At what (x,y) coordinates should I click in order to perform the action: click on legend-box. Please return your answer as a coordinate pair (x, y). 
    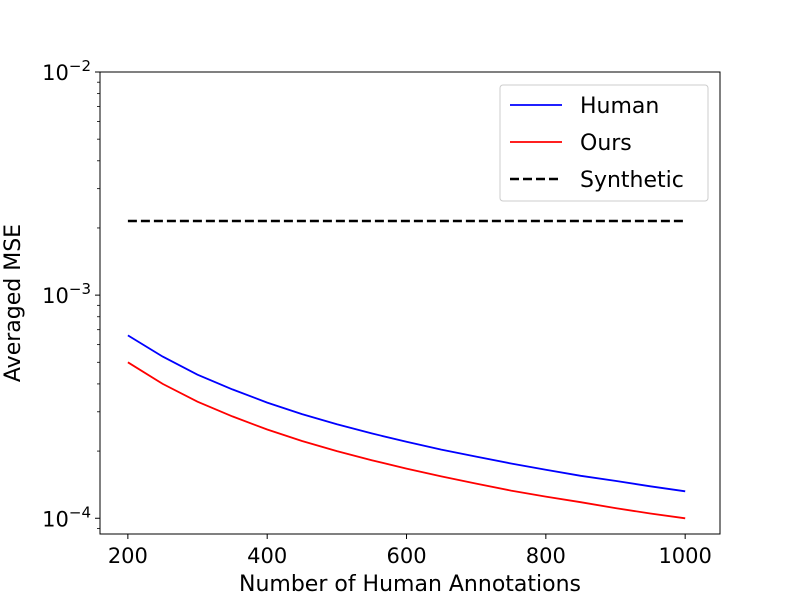
    Looking at the image, I should click on (604, 143).